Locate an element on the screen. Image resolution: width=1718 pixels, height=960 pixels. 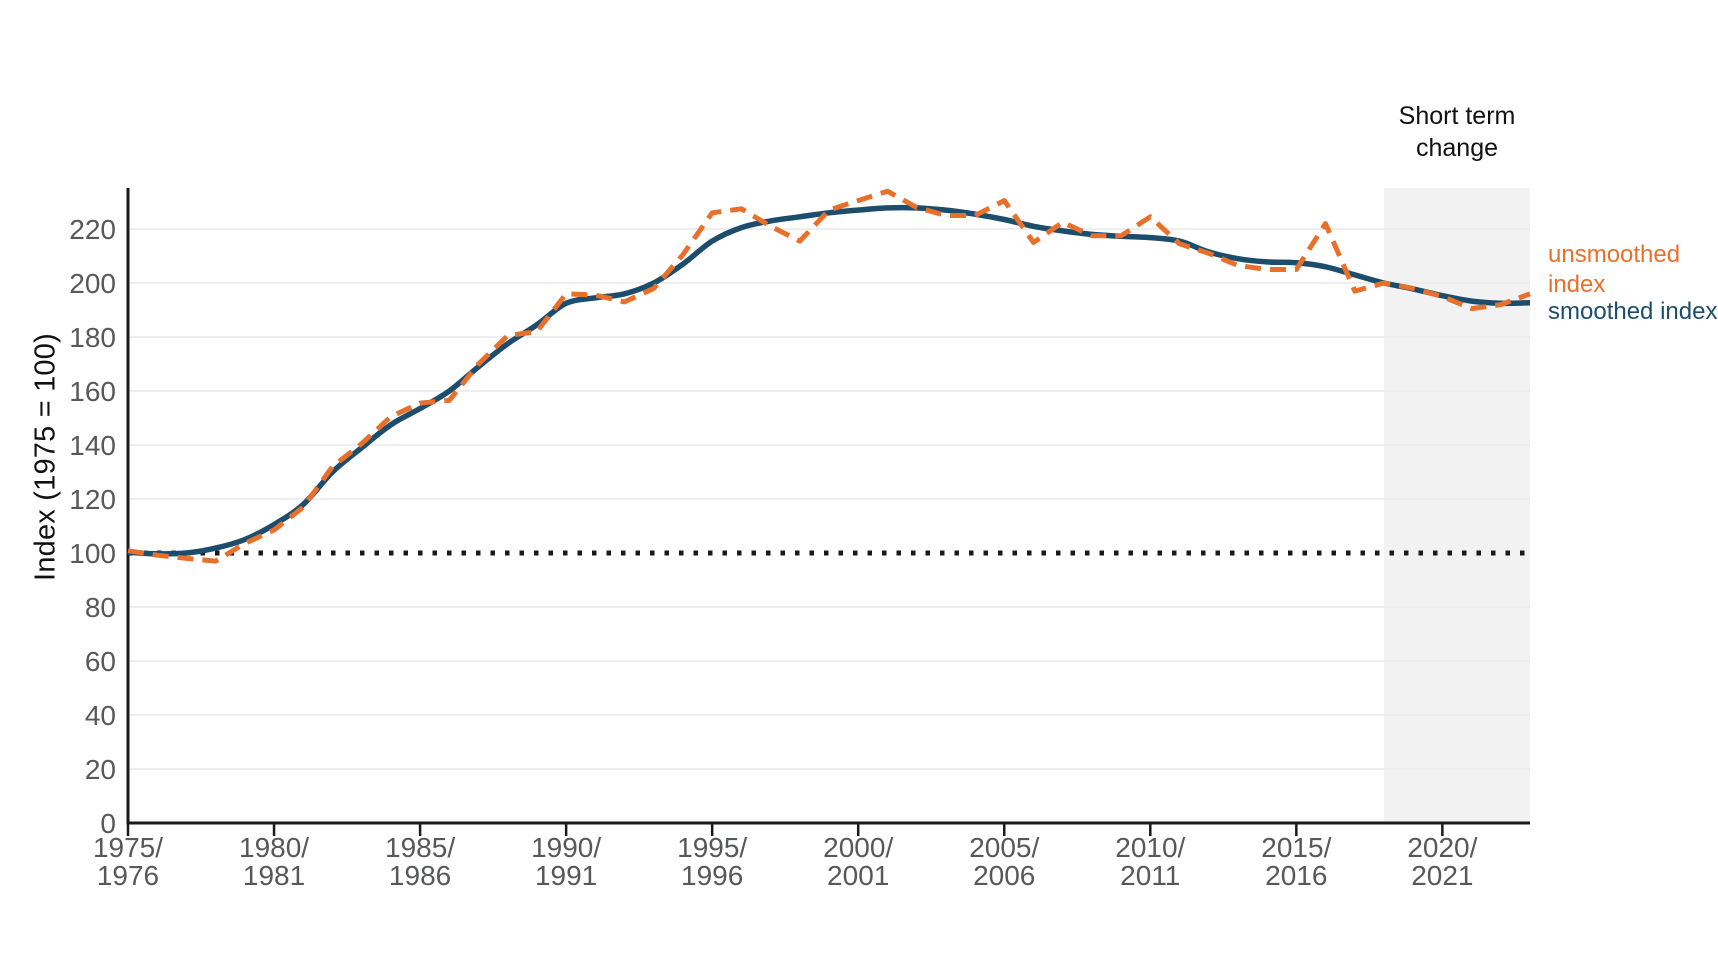
x-tick-label-line1: 1995/ is located at coordinates (712, 847).